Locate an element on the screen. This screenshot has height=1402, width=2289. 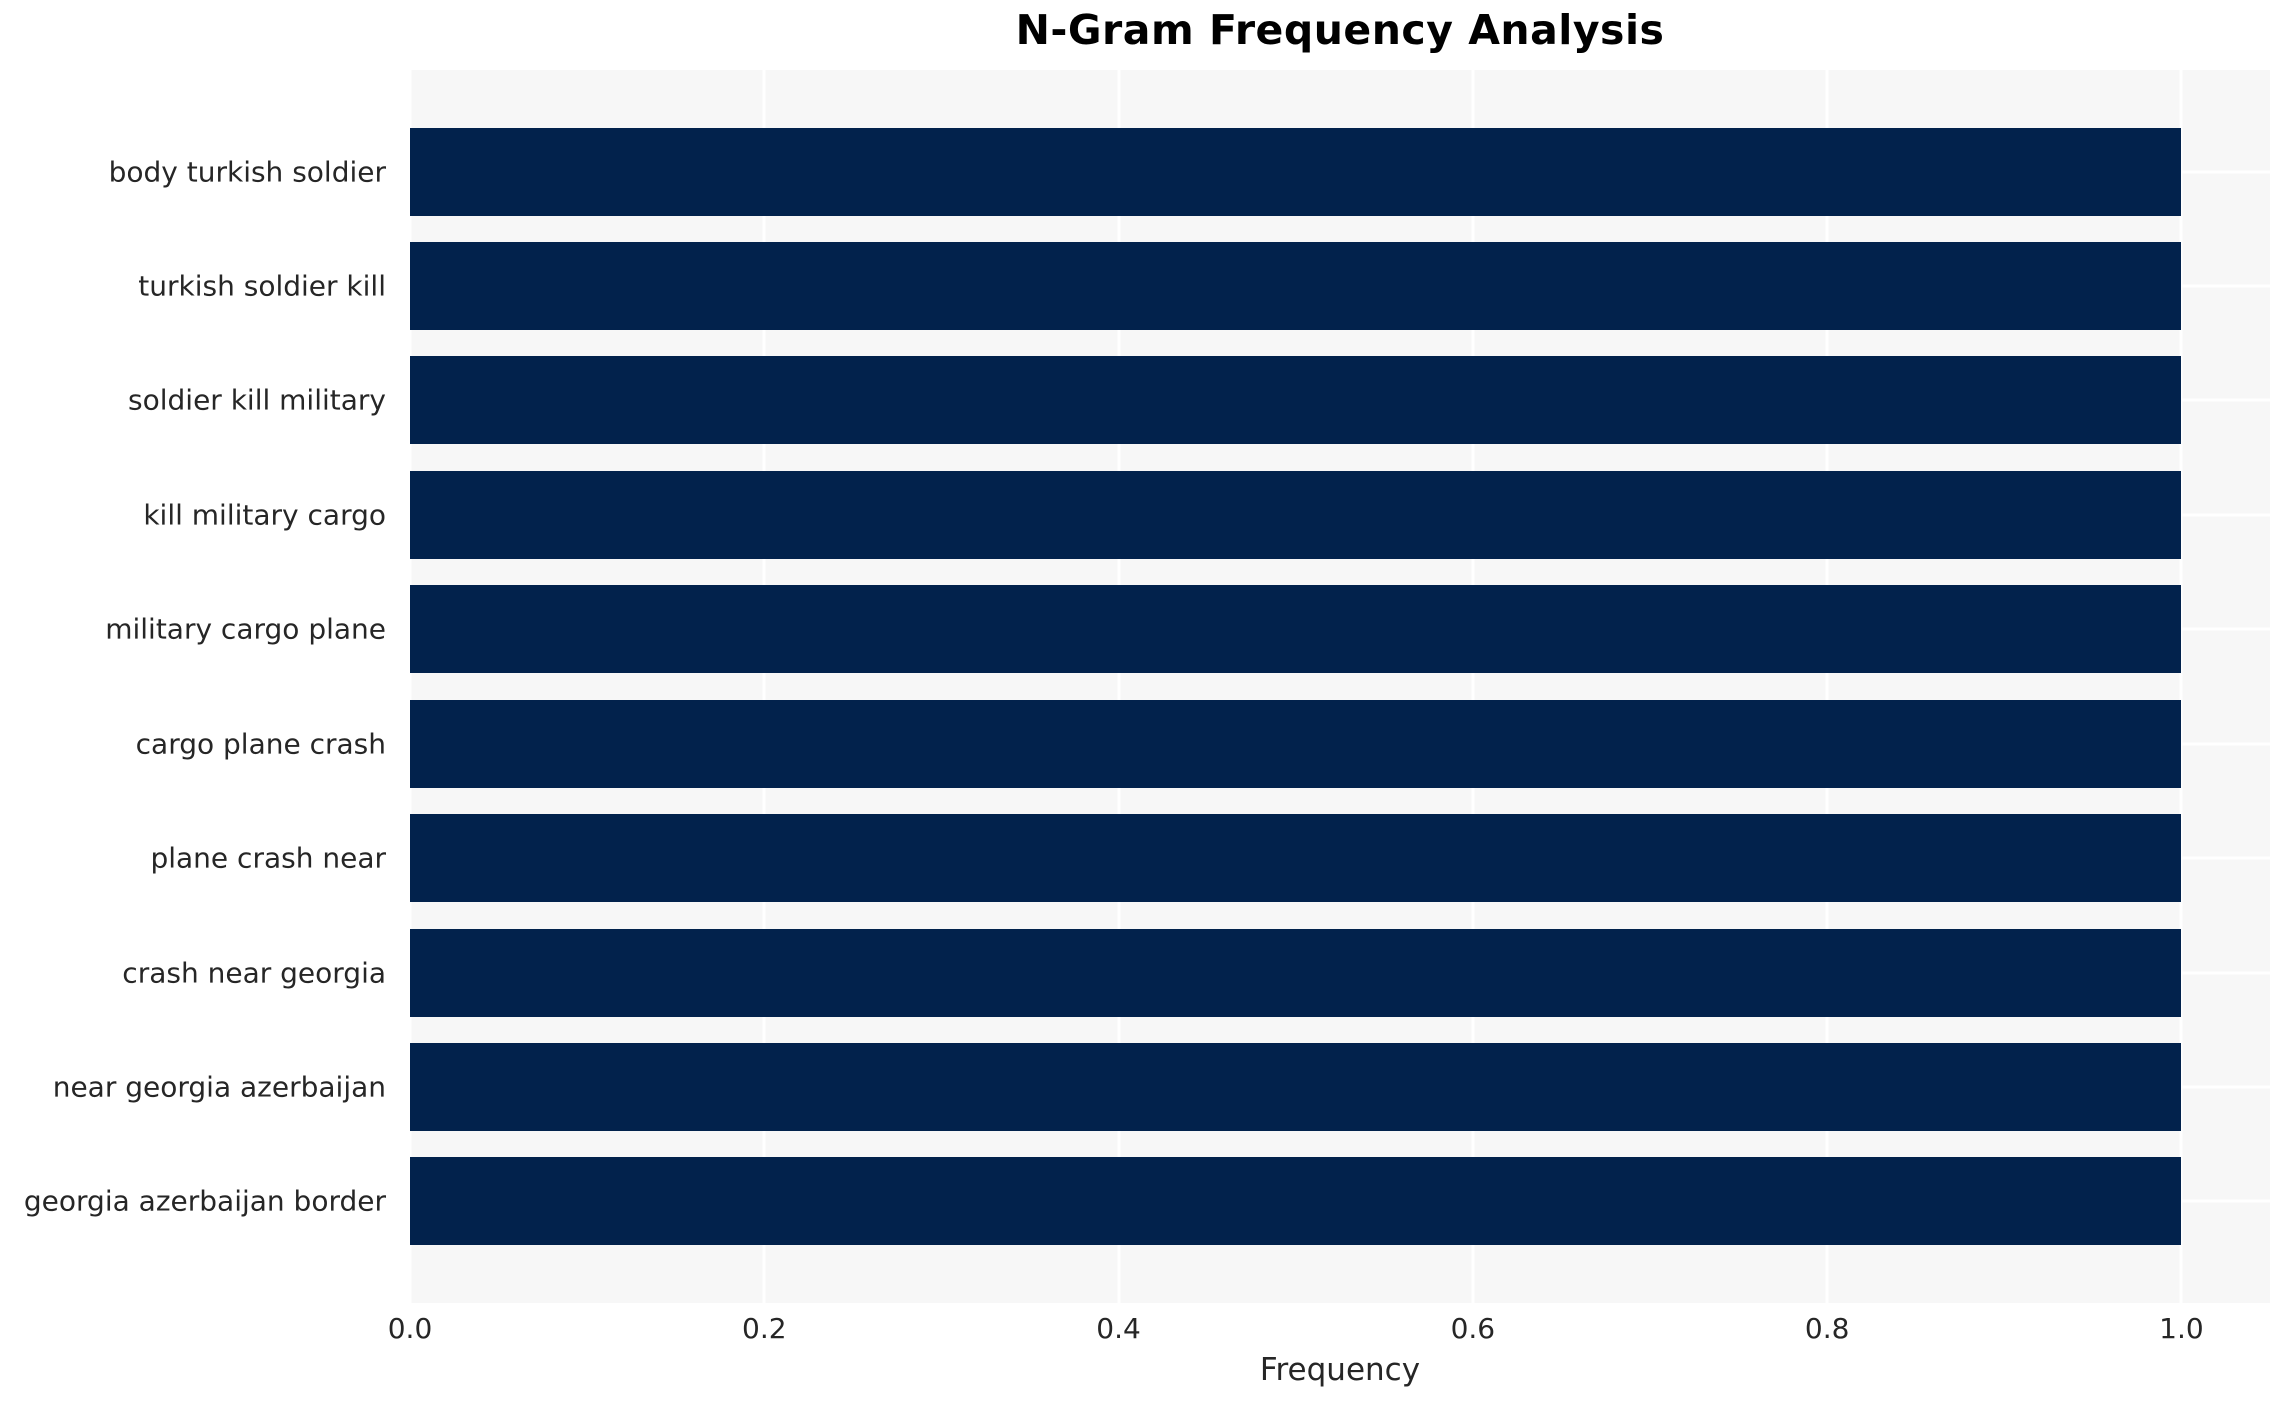
y-tick-label: military cargo plane is located at coordinates (245, 629).